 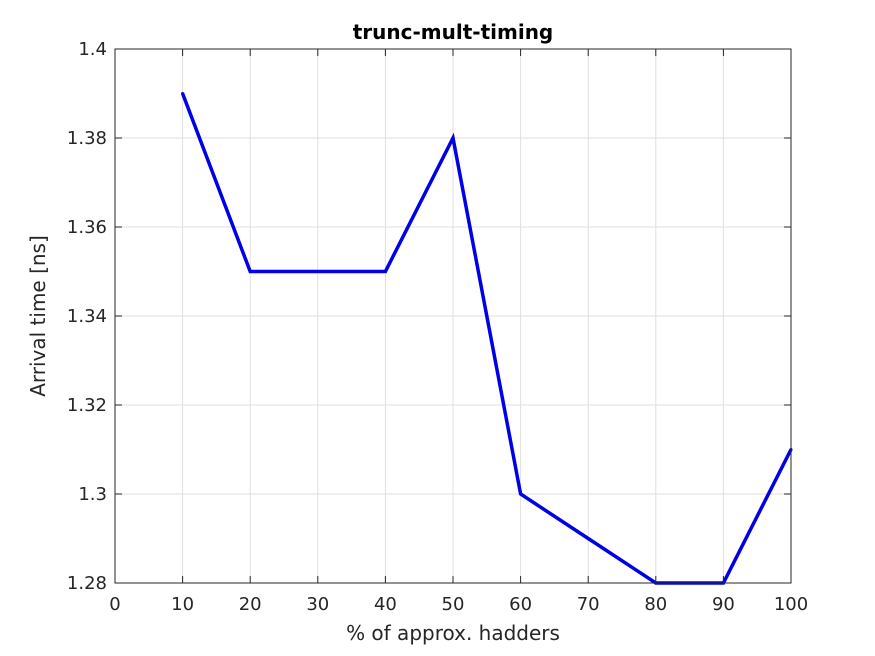 I want to click on x-tick-label: 100, so click(x=791, y=604).